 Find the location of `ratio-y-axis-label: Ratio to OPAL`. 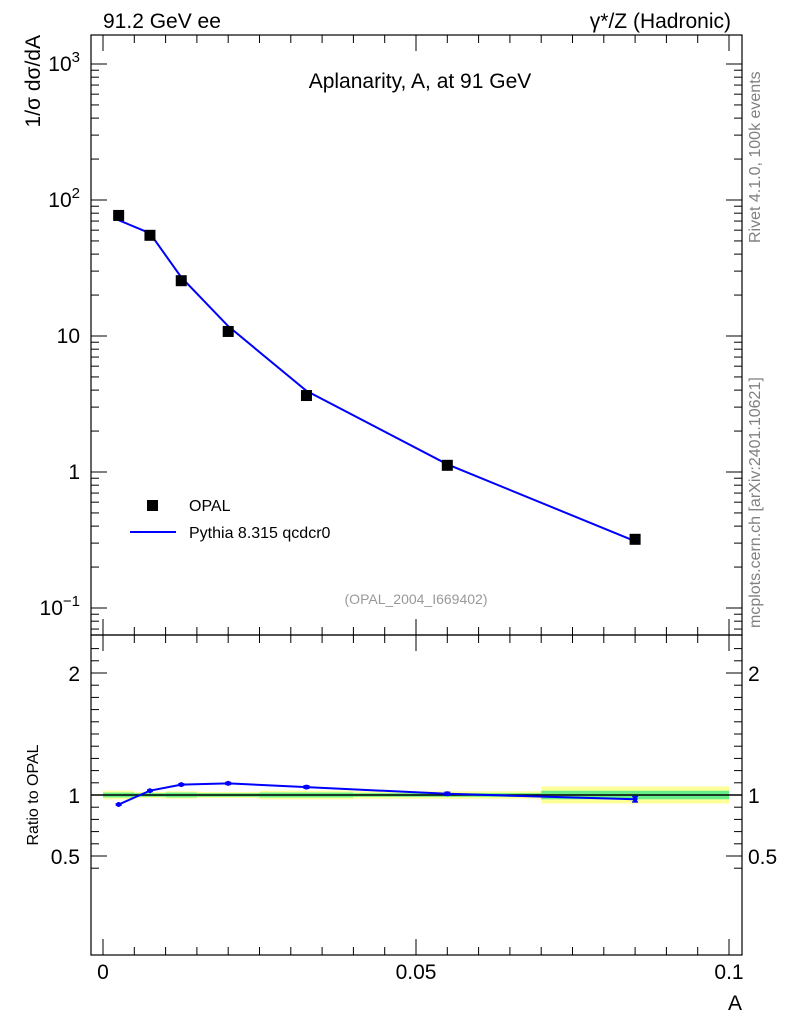

ratio-y-axis-label: Ratio to OPAL is located at coordinates (33, 794).